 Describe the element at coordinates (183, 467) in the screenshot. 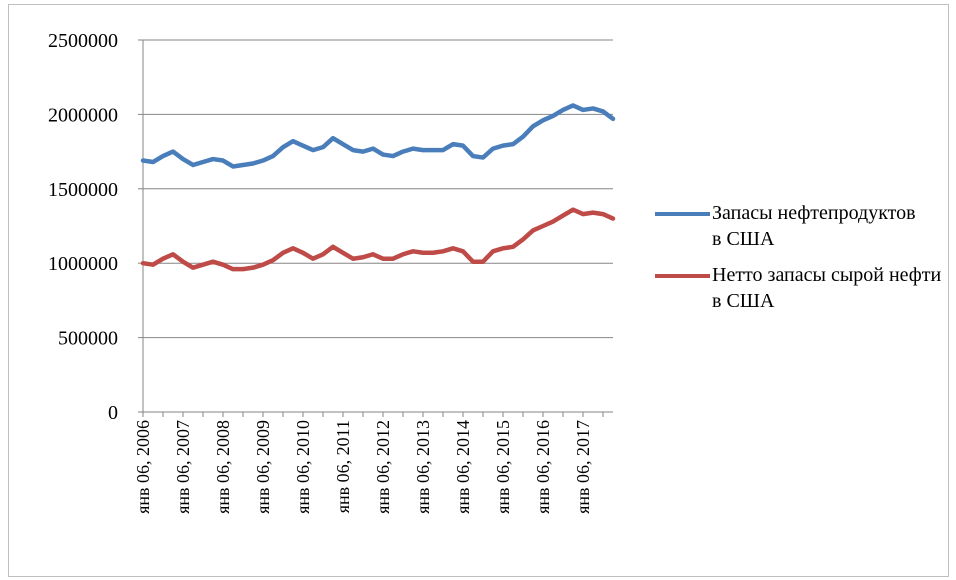

I see `x-tick-label: янв 06, 2007` at that location.